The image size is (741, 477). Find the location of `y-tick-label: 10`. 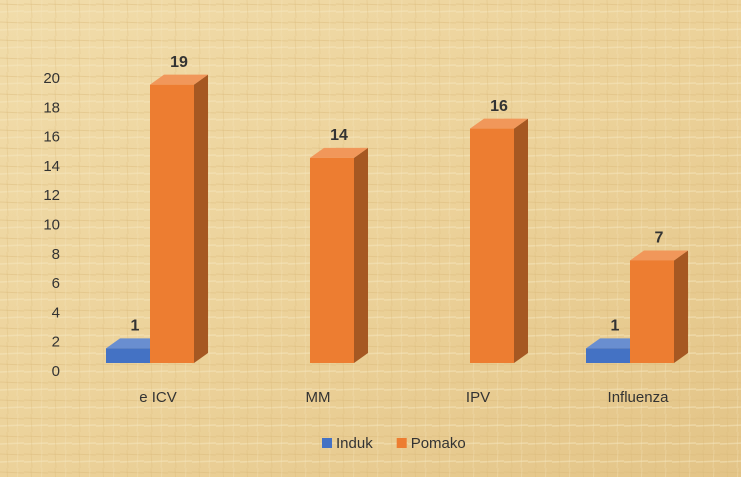

y-tick-label: 10 is located at coordinates (51, 224).